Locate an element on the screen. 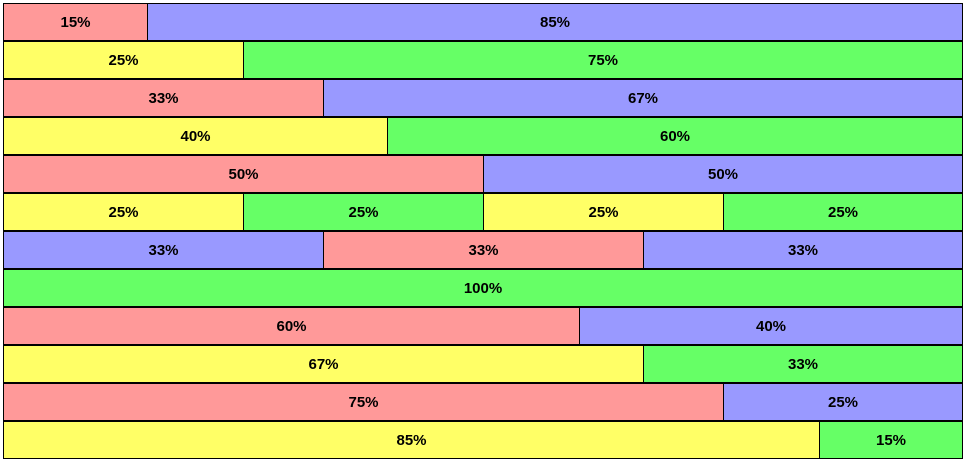 The width and height of the screenshot is (966, 463). grid-row: 15% 85% is located at coordinates (483, 22).